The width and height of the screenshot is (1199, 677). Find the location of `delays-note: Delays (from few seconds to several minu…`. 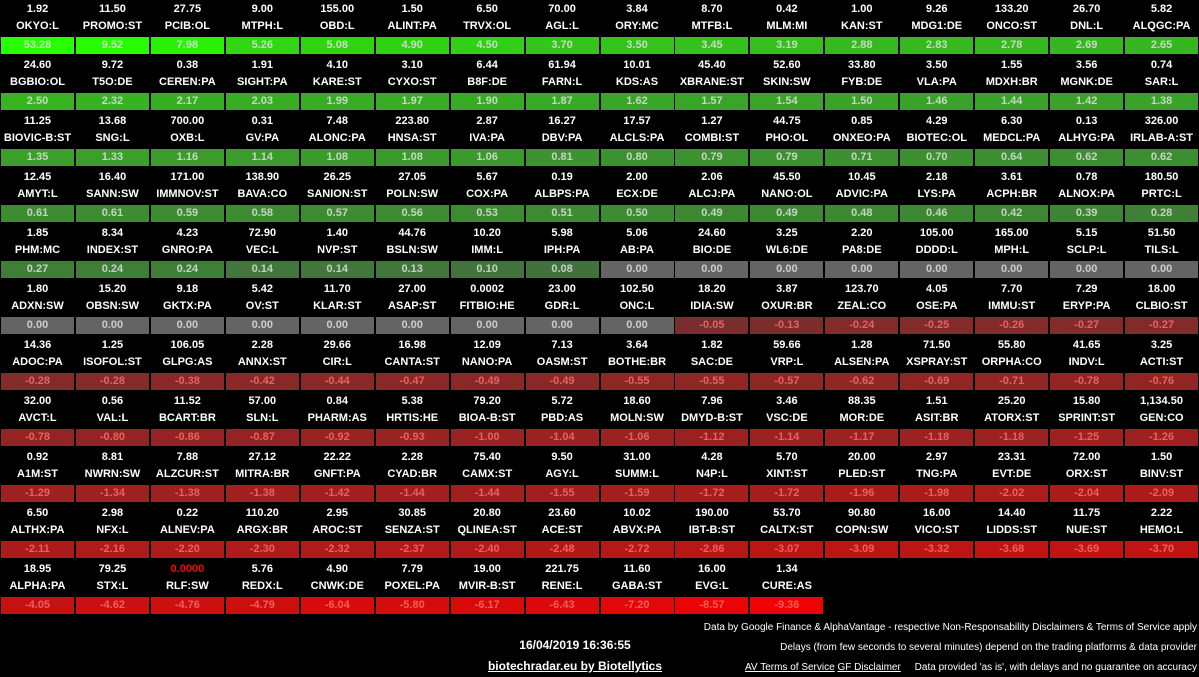

delays-note: Delays (from few seconds to several minu… is located at coordinates (988, 647).